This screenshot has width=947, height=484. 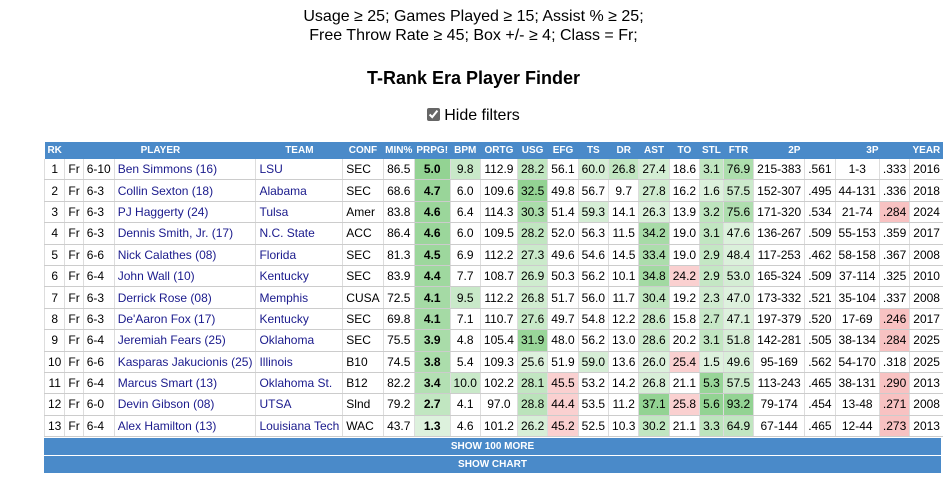 What do you see at coordinates (820, 383) in the screenshot?
I see `cell: .465` at bounding box center [820, 383].